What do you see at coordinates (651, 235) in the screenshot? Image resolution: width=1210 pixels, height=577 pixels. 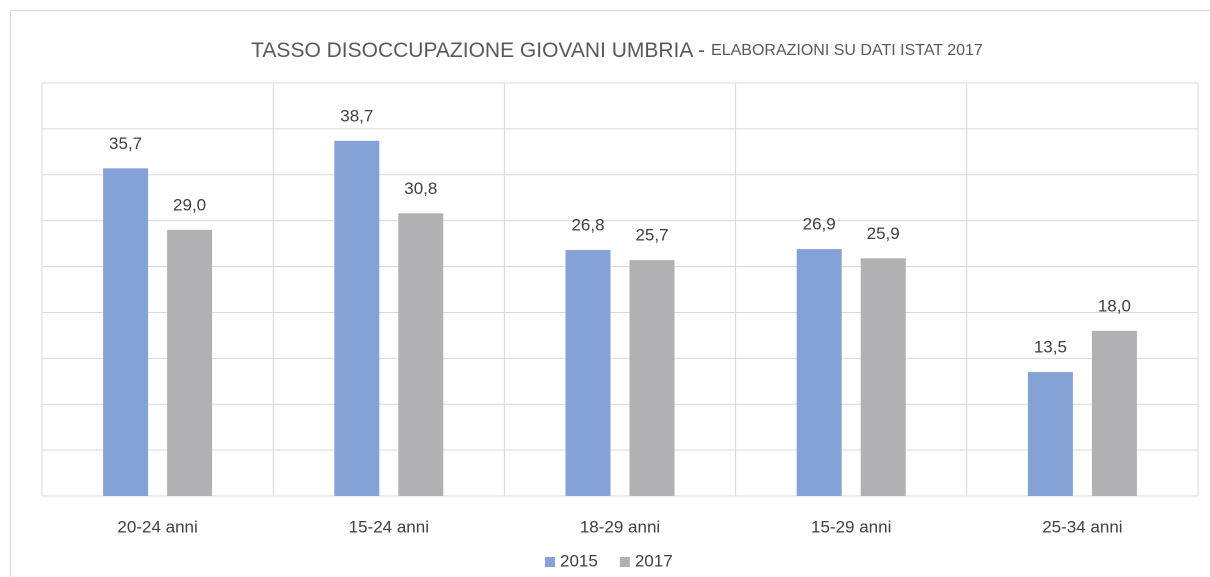 I see `data-label: 25,7` at bounding box center [651, 235].